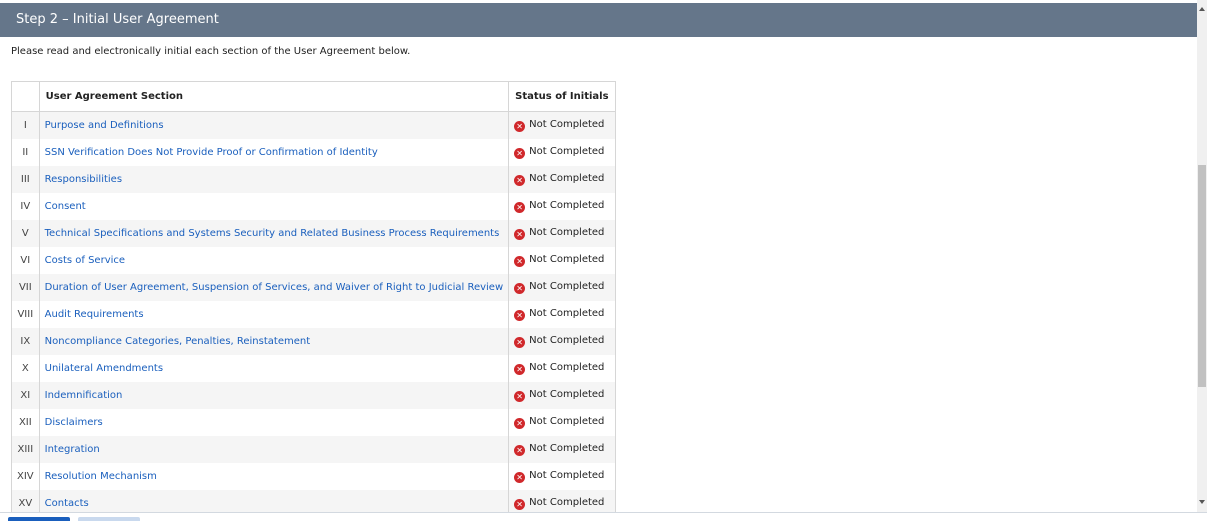  I want to click on footer-bar, so click(603, 516).